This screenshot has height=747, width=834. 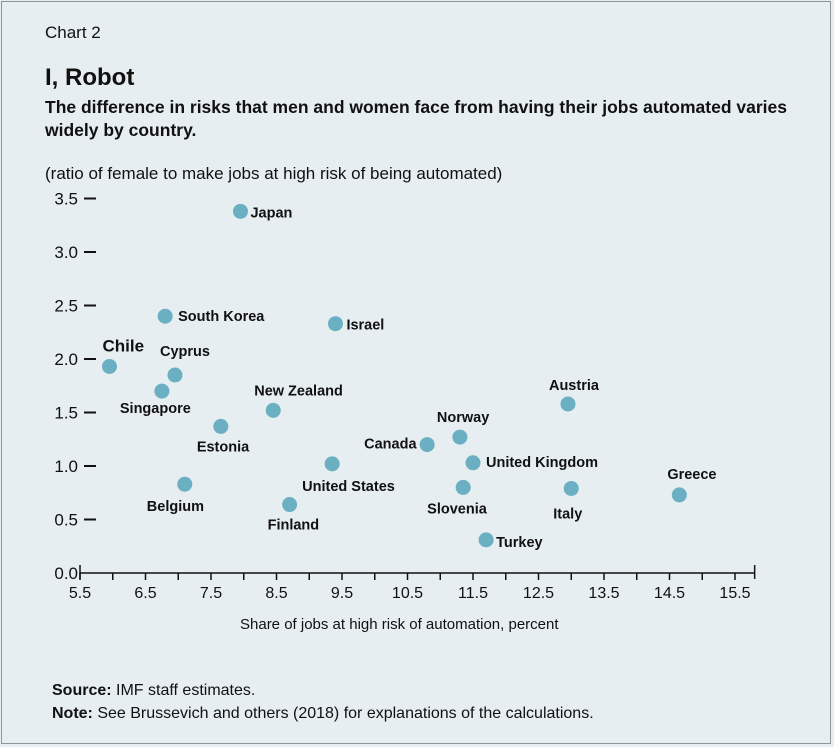 I want to click on source-label: Source:, so click(x=82, y=690).